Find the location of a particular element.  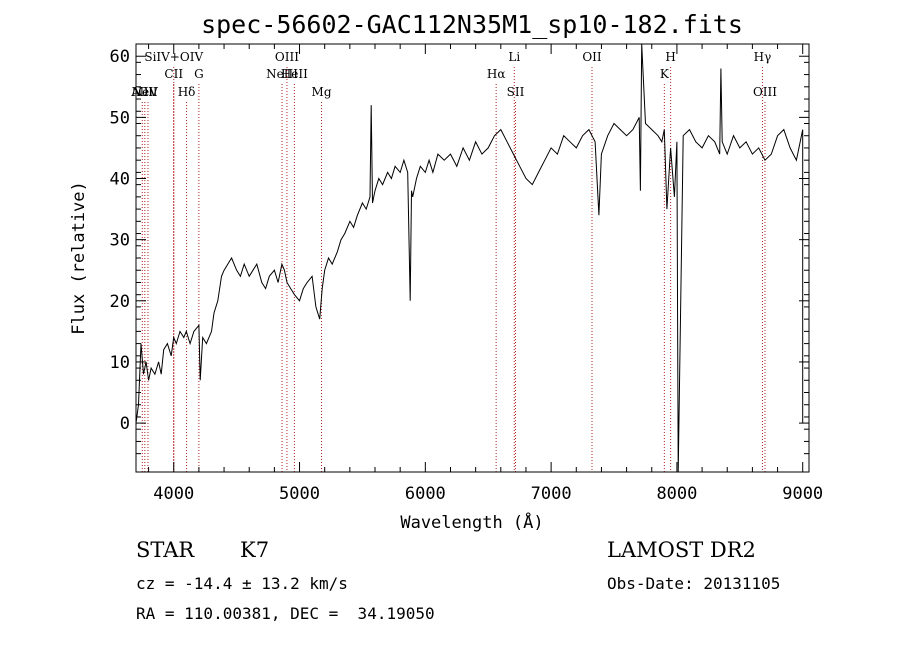

x-tick-label: 8000 is located at coordinates (676, 494).